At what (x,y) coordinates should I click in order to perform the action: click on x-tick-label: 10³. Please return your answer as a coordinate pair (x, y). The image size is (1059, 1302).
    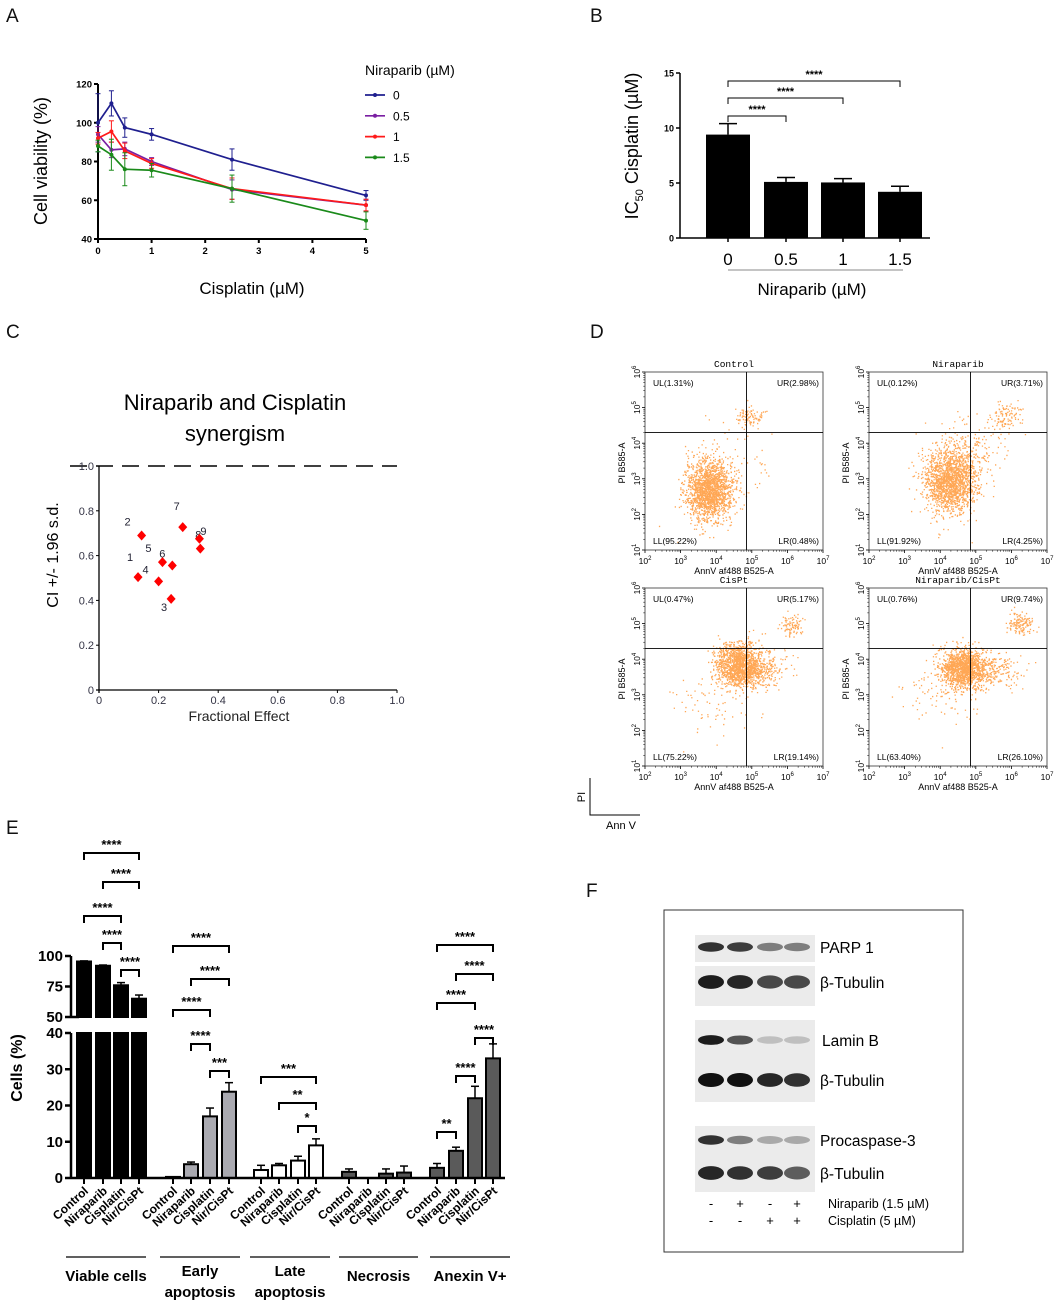
    Looking at the image, I should click on (680, 777).